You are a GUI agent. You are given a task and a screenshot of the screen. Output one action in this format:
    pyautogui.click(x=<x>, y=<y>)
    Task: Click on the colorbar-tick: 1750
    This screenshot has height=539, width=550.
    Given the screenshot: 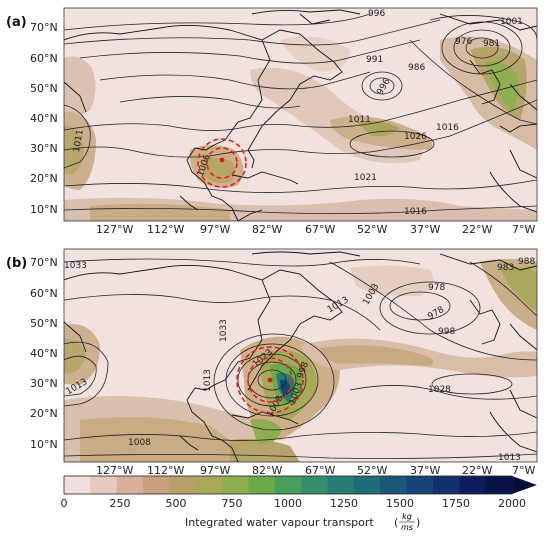 What is the action you would take?
    pyautogui.click(x=456, y=503)
    